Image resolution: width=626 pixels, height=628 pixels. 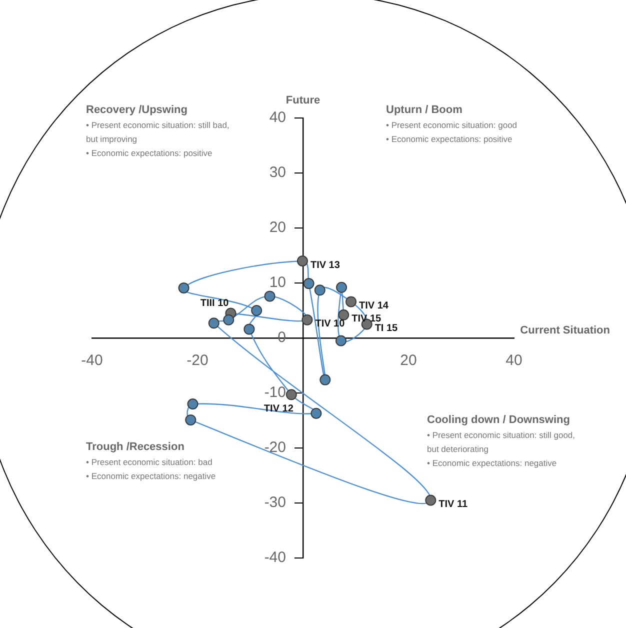 I want to click on annotation: TIII 10, so click(x=215, y=303).